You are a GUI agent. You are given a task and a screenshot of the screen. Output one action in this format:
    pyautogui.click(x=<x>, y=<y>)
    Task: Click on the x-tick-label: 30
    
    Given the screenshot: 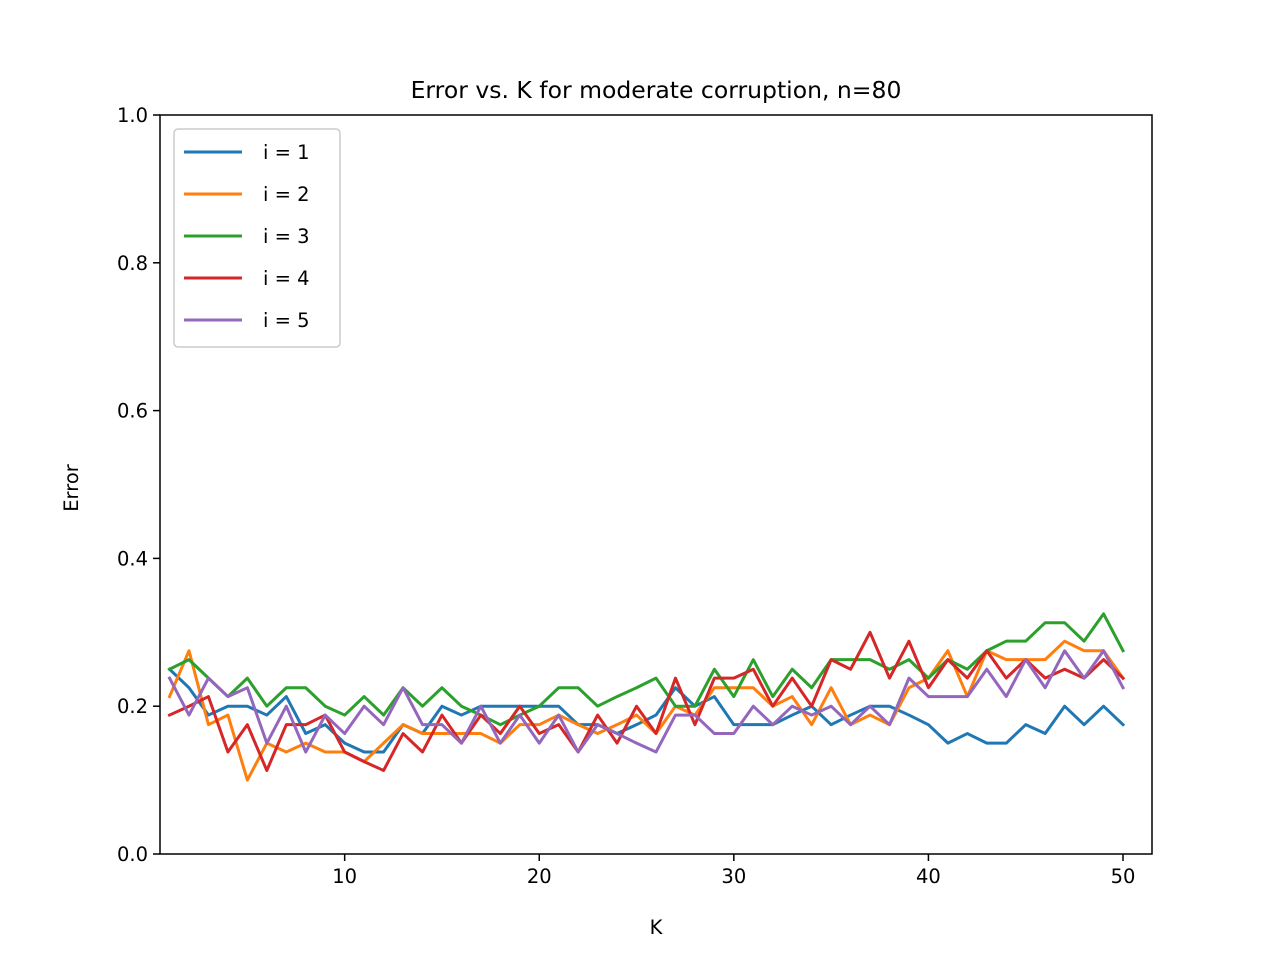 What is the action you would take?
    pyautogui.click(x=733, y=876)
    